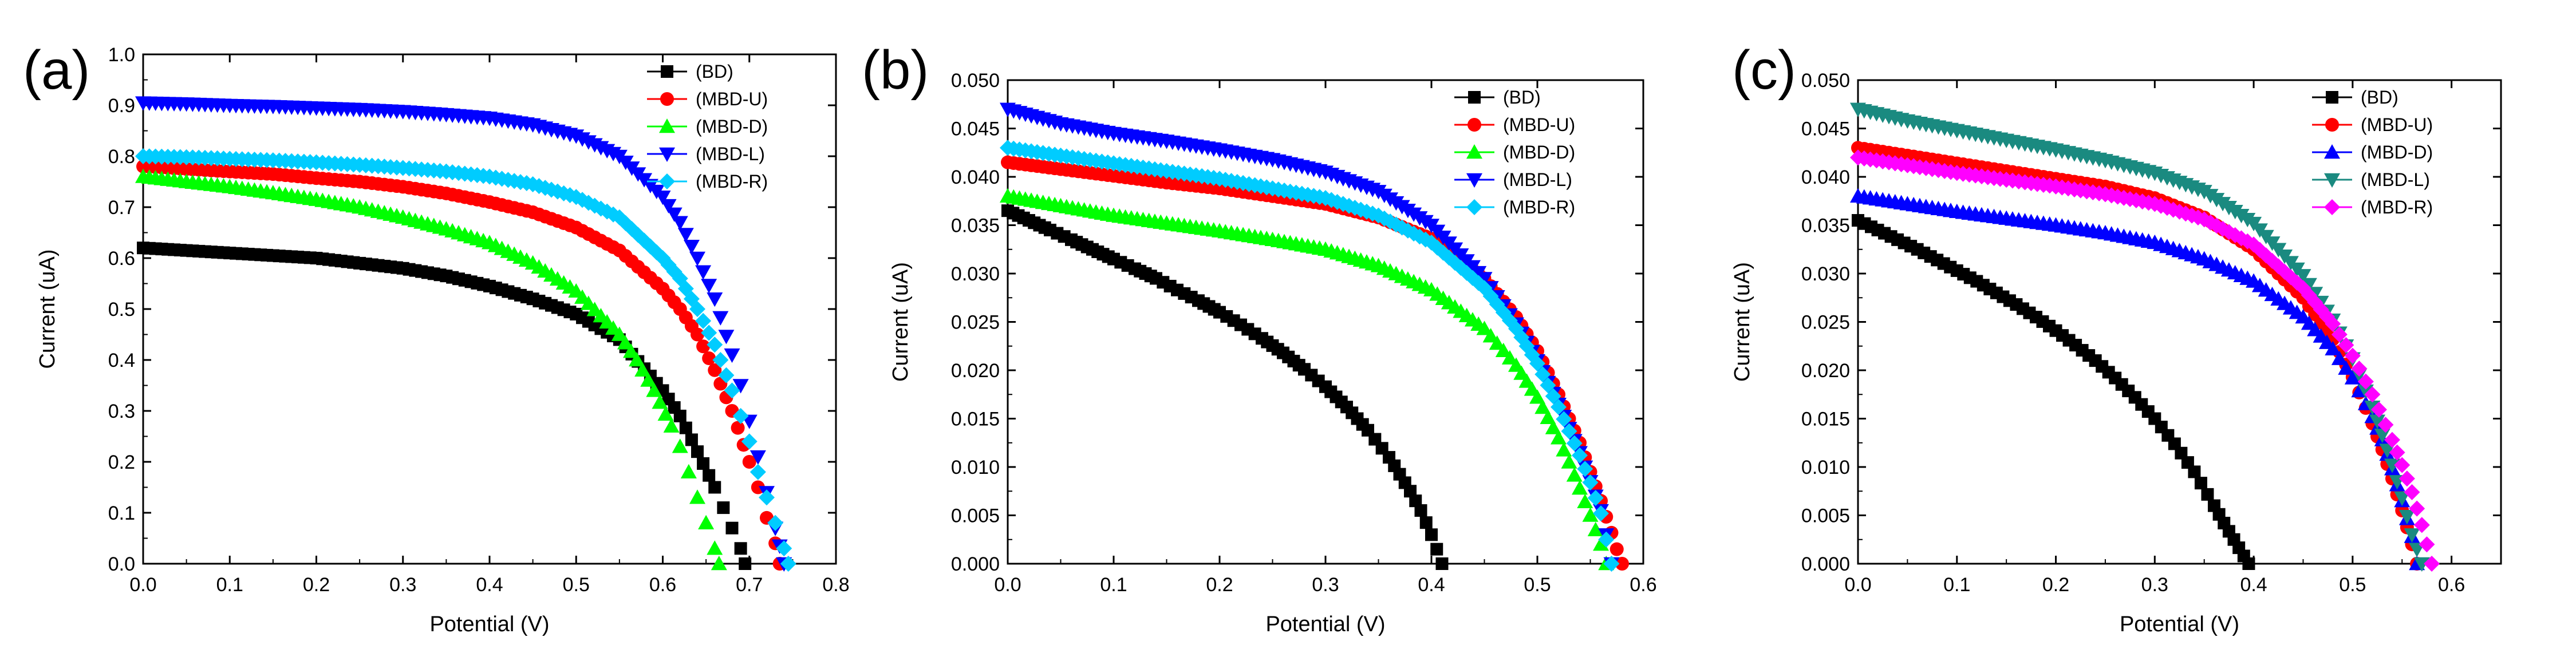 This screenshot has height=665, width=2576. What do you see at coordinates (121, 157) in the screenshot?
I see `y-tick-label-a: 0.8` at bounding box center [121, 157].